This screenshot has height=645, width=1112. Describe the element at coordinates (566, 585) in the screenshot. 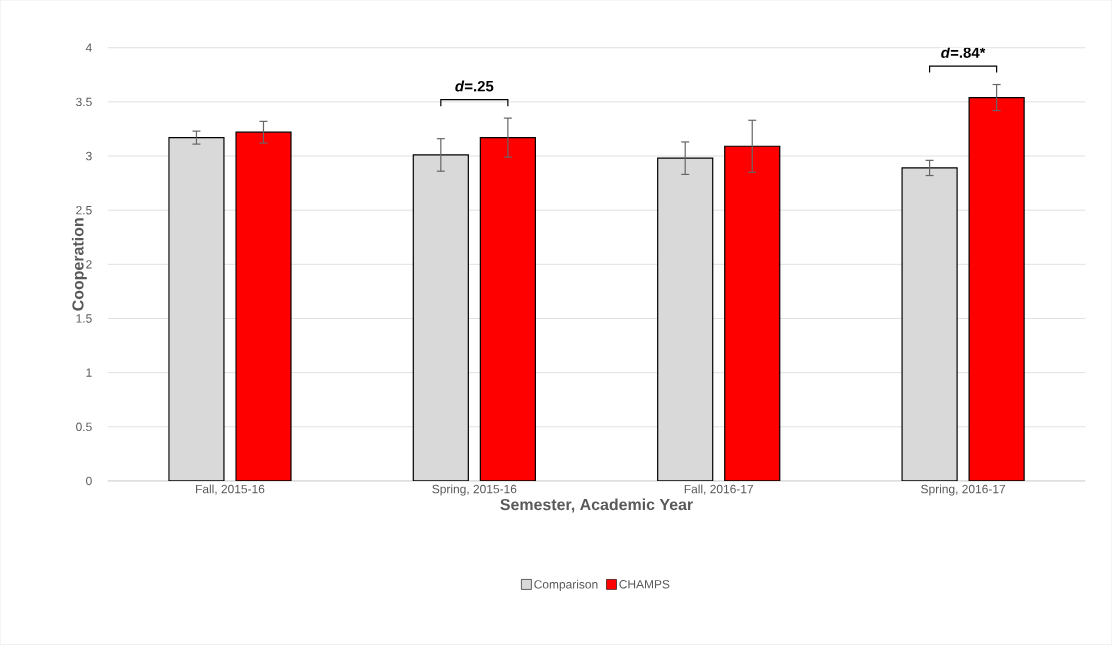

I see `legend-label: Comparison` at that location.